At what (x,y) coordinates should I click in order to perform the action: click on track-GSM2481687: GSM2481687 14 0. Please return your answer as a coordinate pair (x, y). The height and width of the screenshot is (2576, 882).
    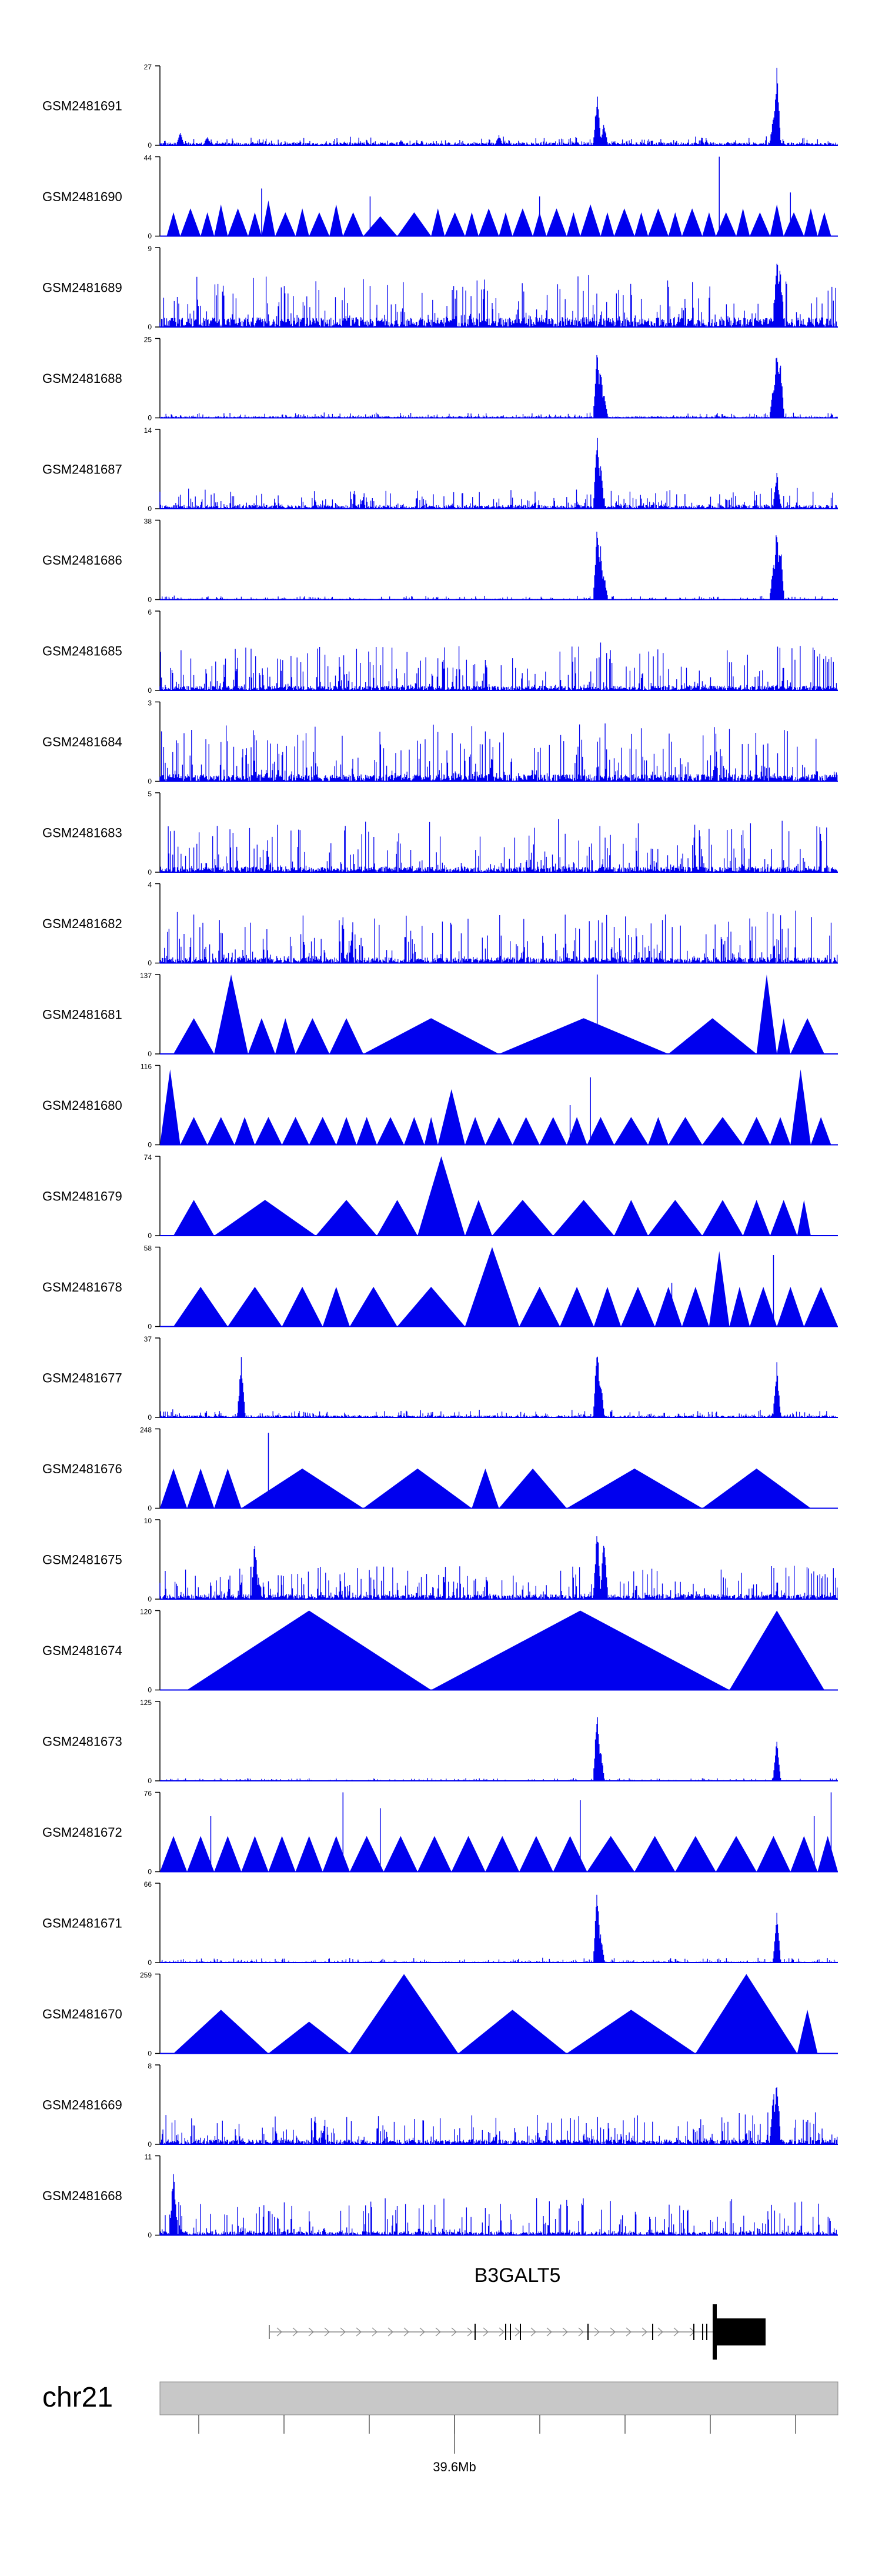
    Looking at the image, I should click on (440, 469).